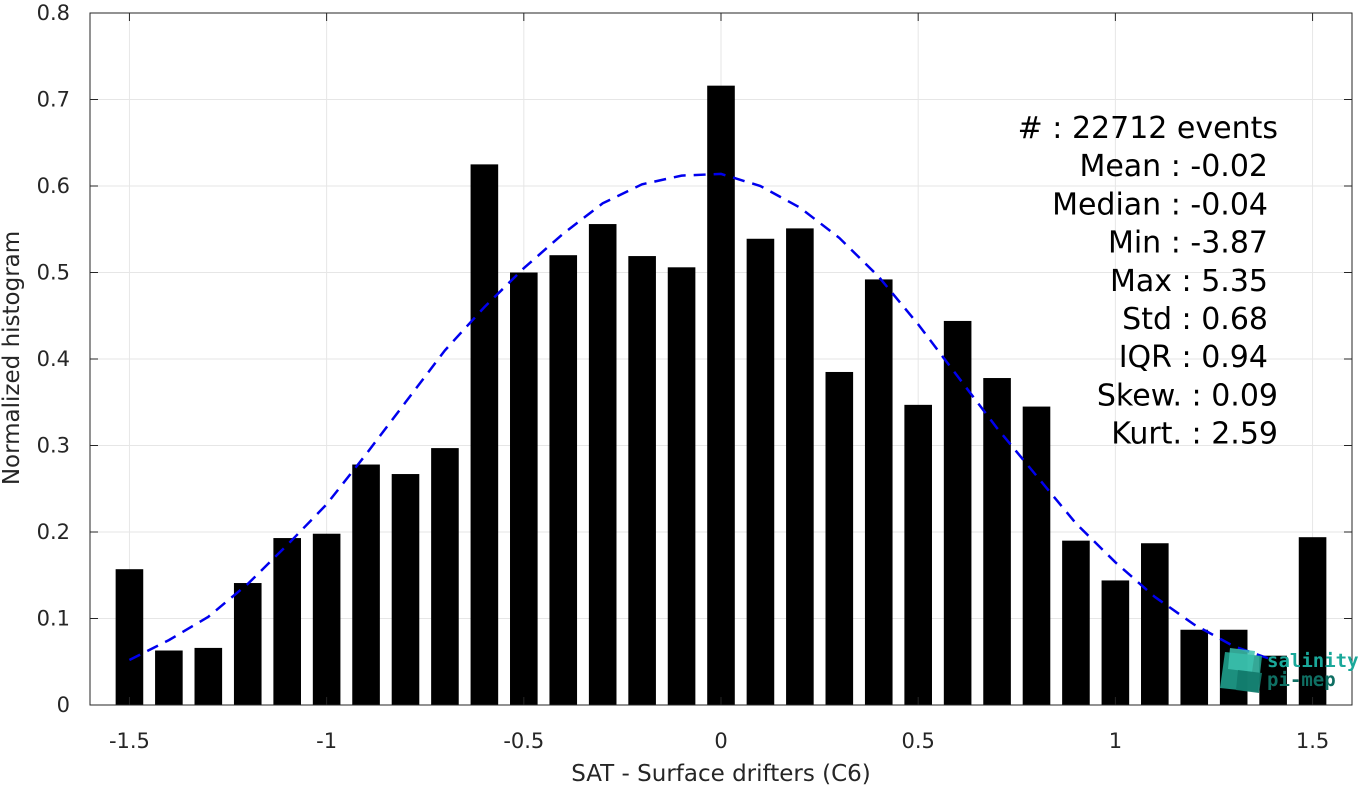  I want to click on x-tick-label: -0.5, so click(523, 741).